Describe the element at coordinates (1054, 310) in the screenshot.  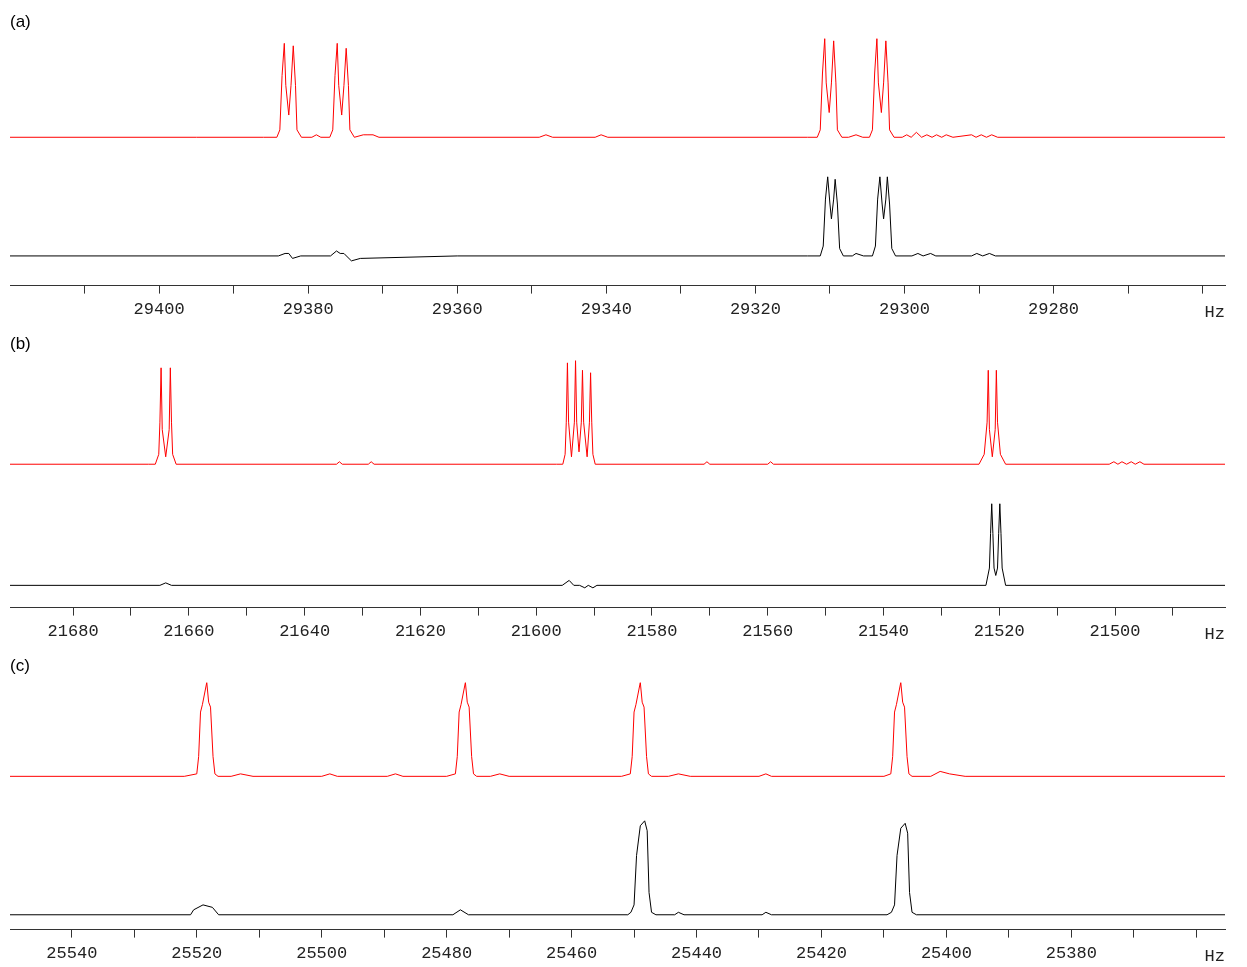
I see `x-tick-label: 29280` at that location.